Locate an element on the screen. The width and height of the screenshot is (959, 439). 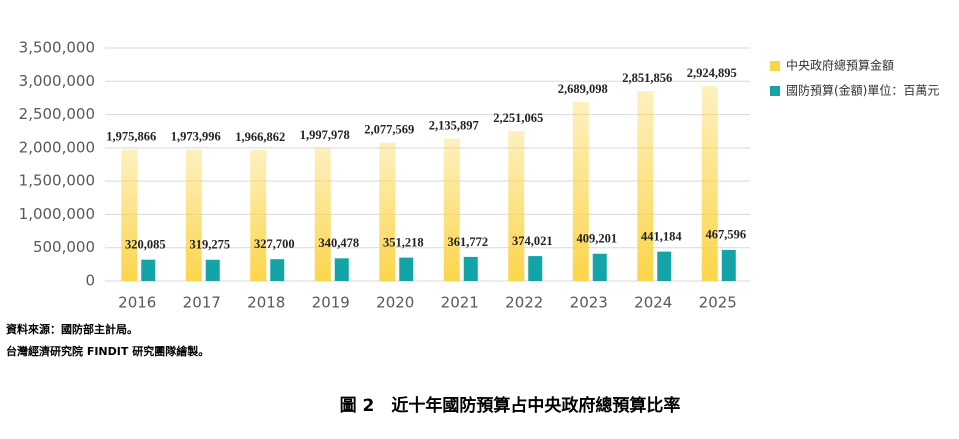
value-label: 2,077,569 is located at coordinates (389, 130).